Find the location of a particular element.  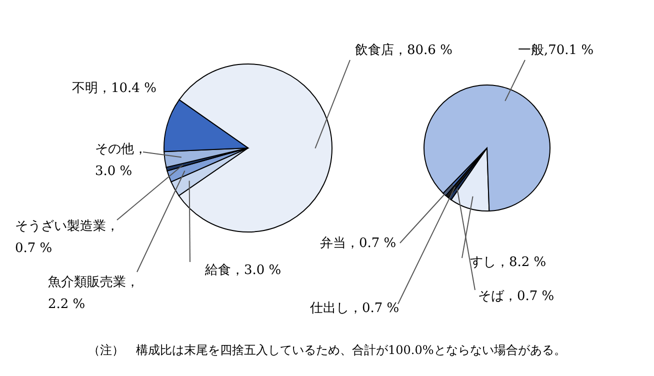

slice-label: 飲食店，80.6 % is located at coordinates (403, 50).